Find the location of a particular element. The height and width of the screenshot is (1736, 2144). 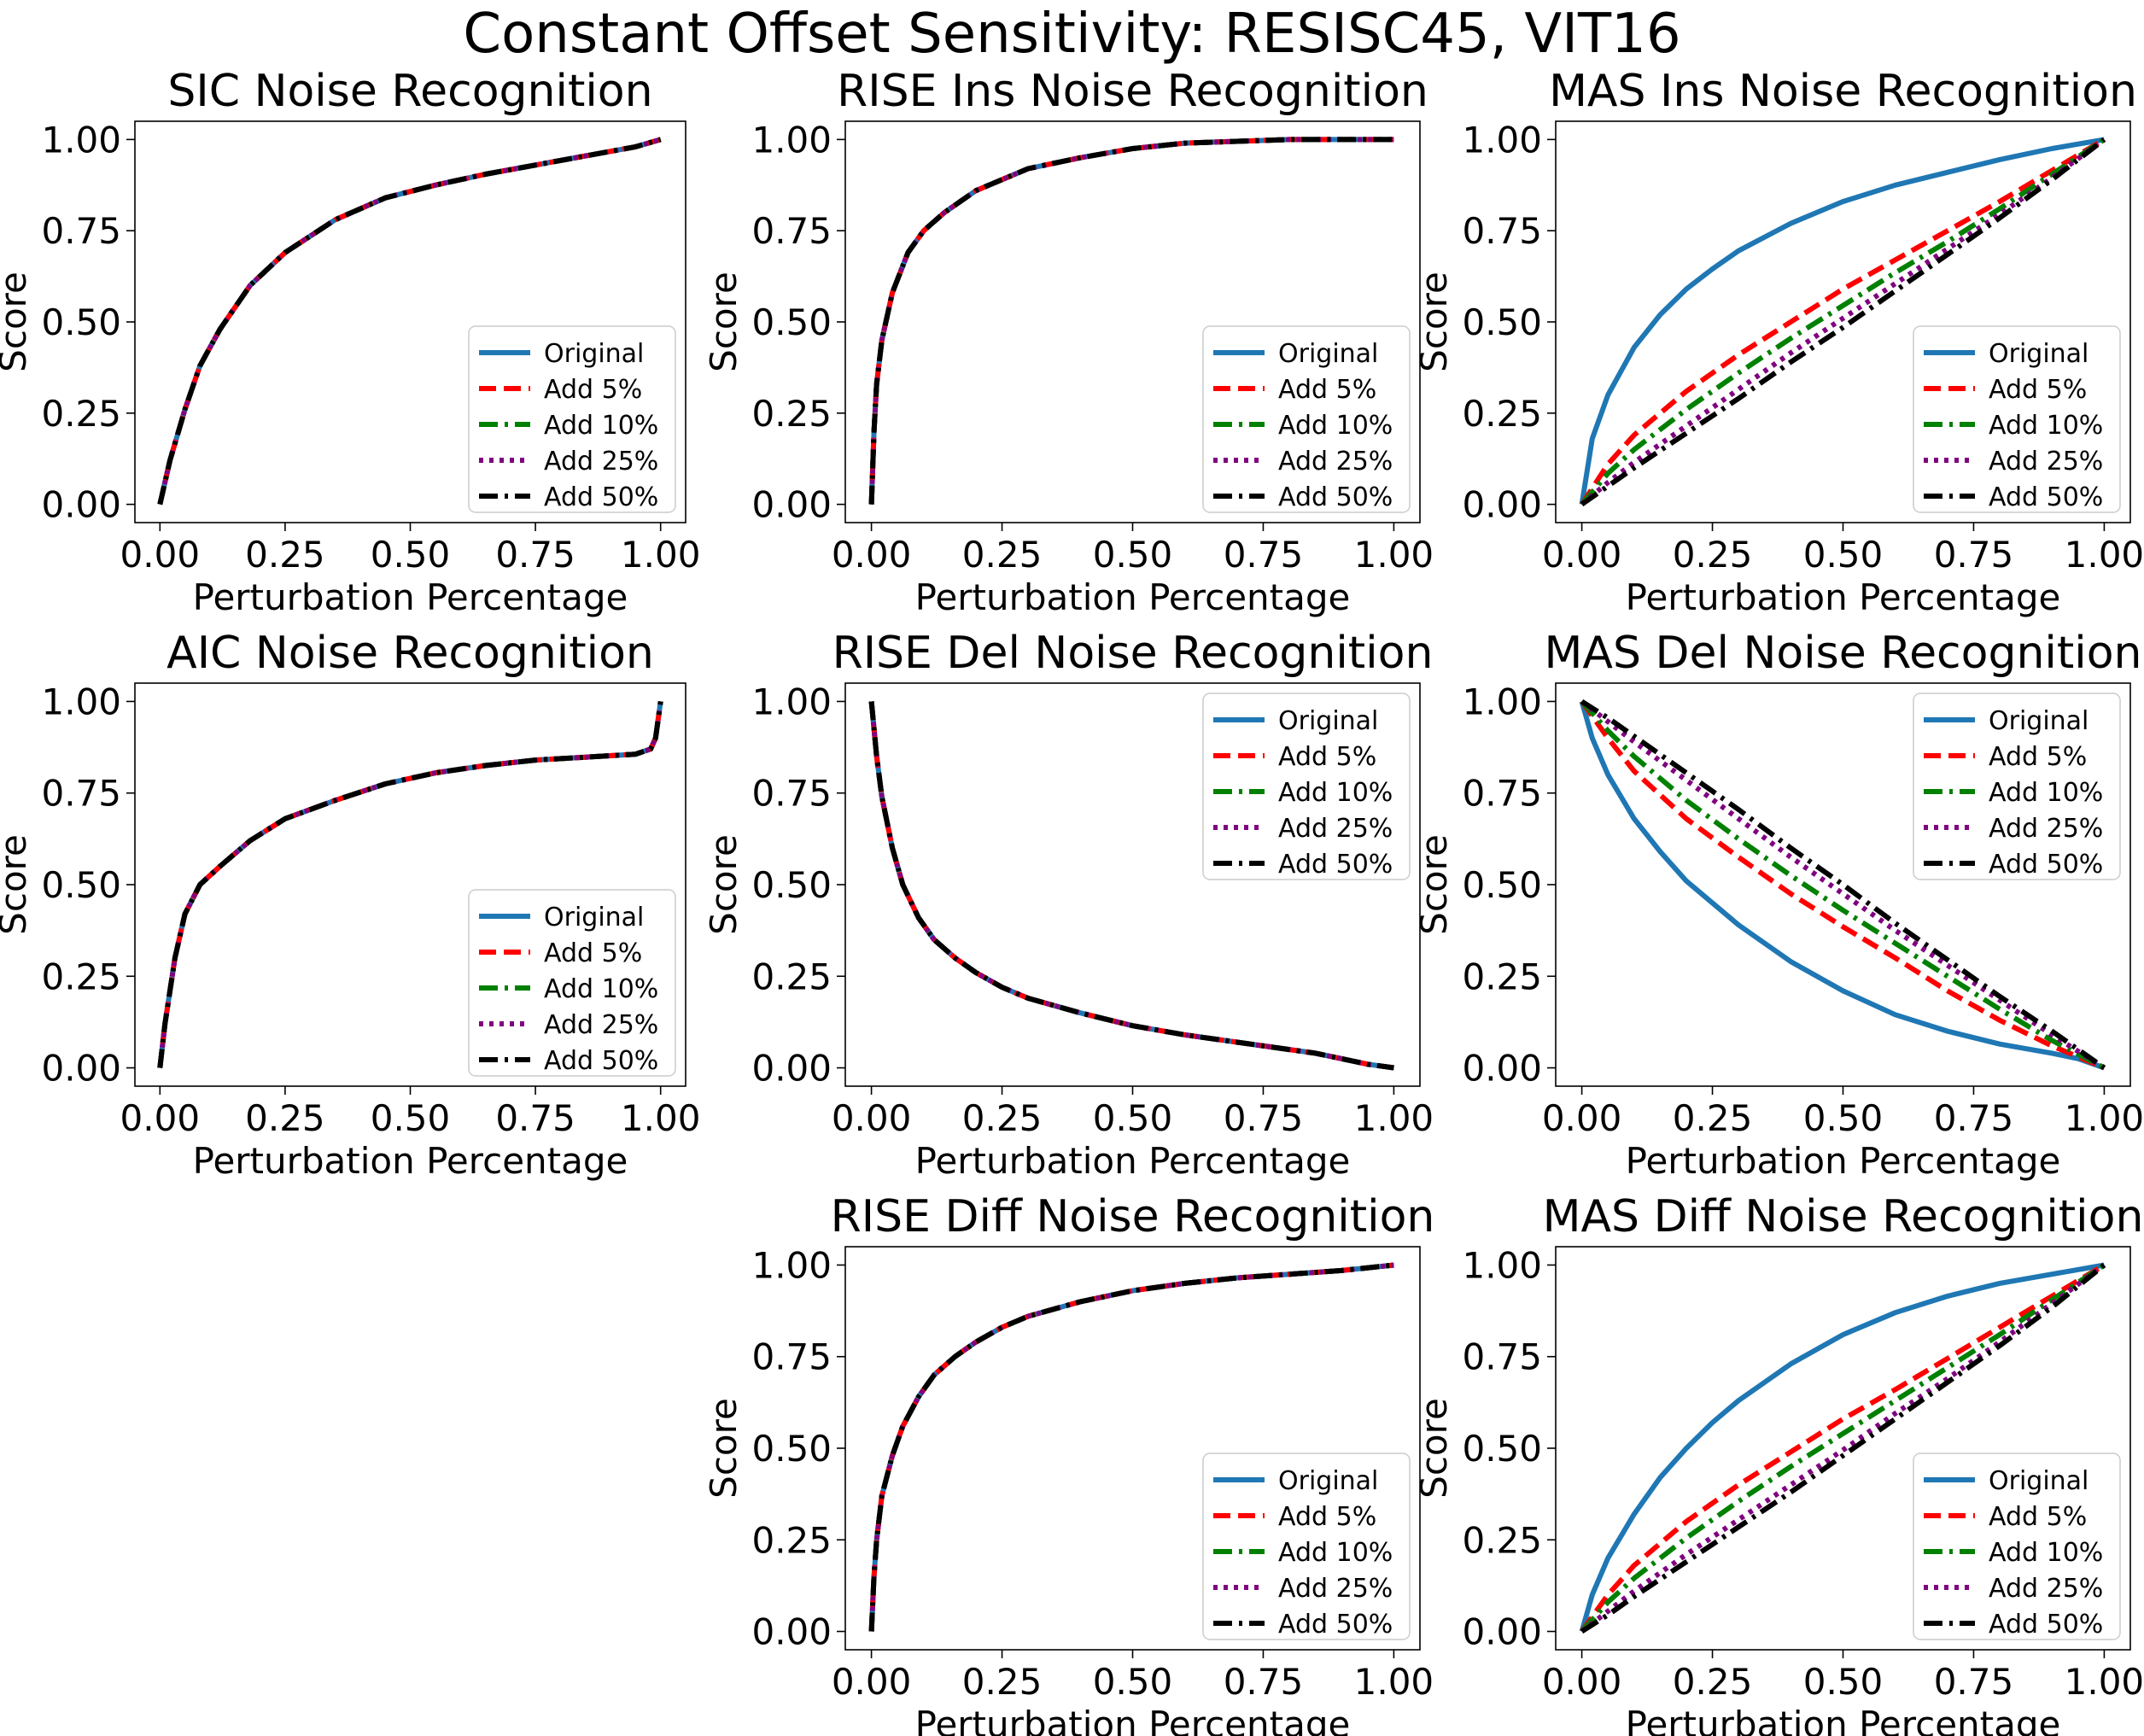

series-line-add-25- is located at coordinates (1843, 885).